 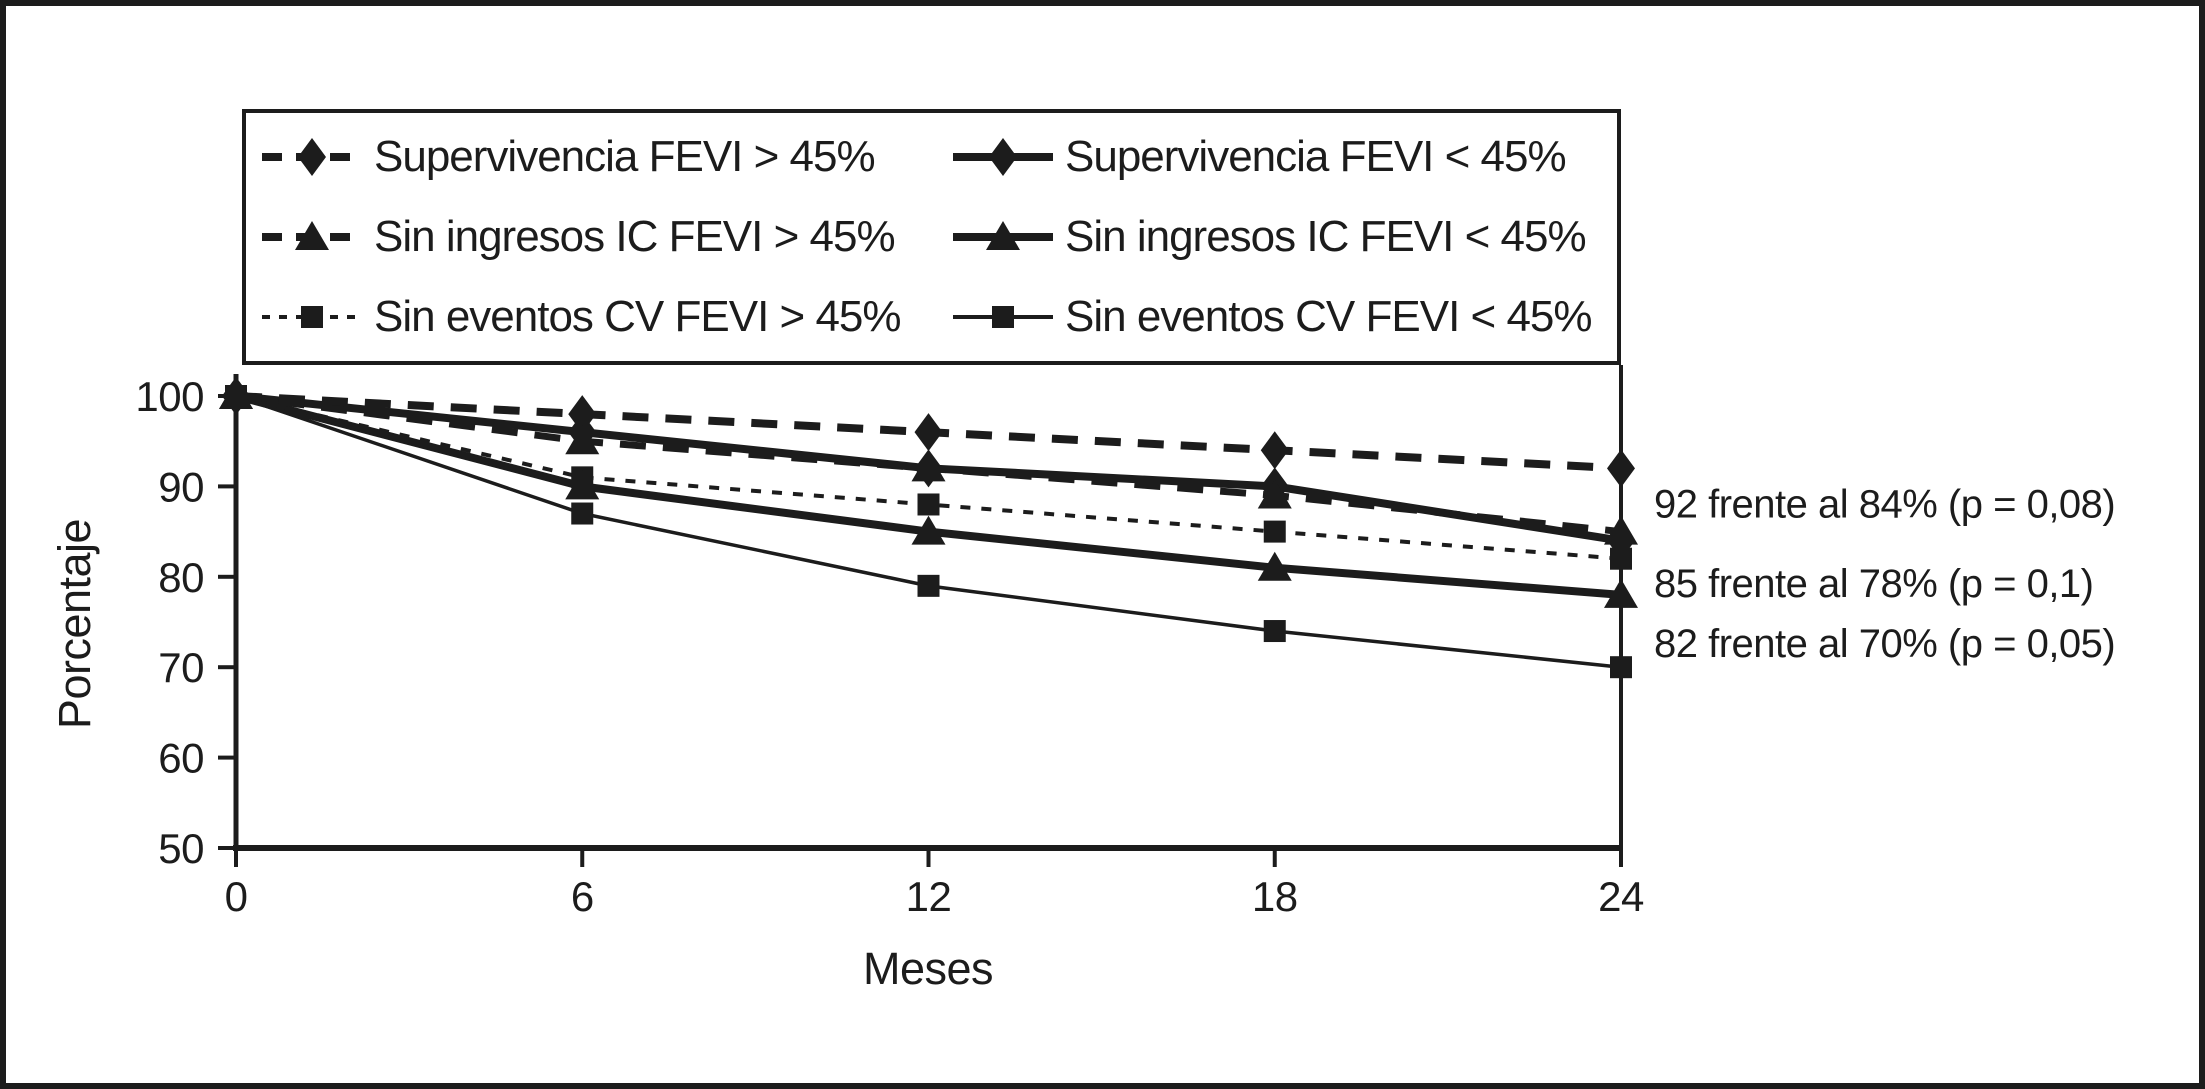 I want to click on legend-item: Sin ingresos IC FEVI < 45%, so click(x=1279, y=237).